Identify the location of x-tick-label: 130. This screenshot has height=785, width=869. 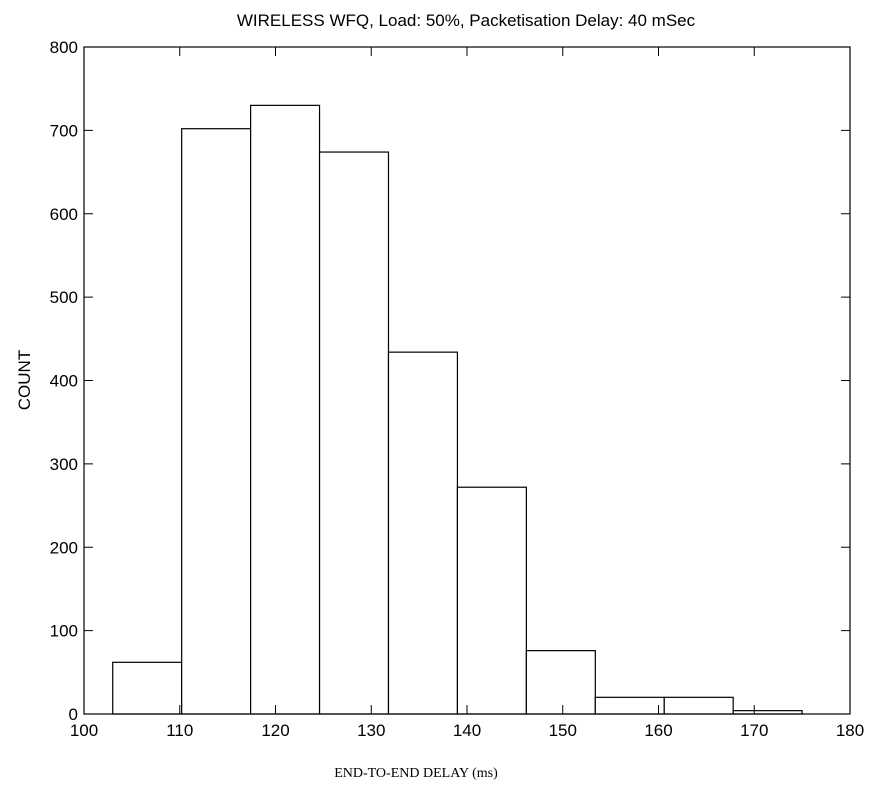
(371, 730).